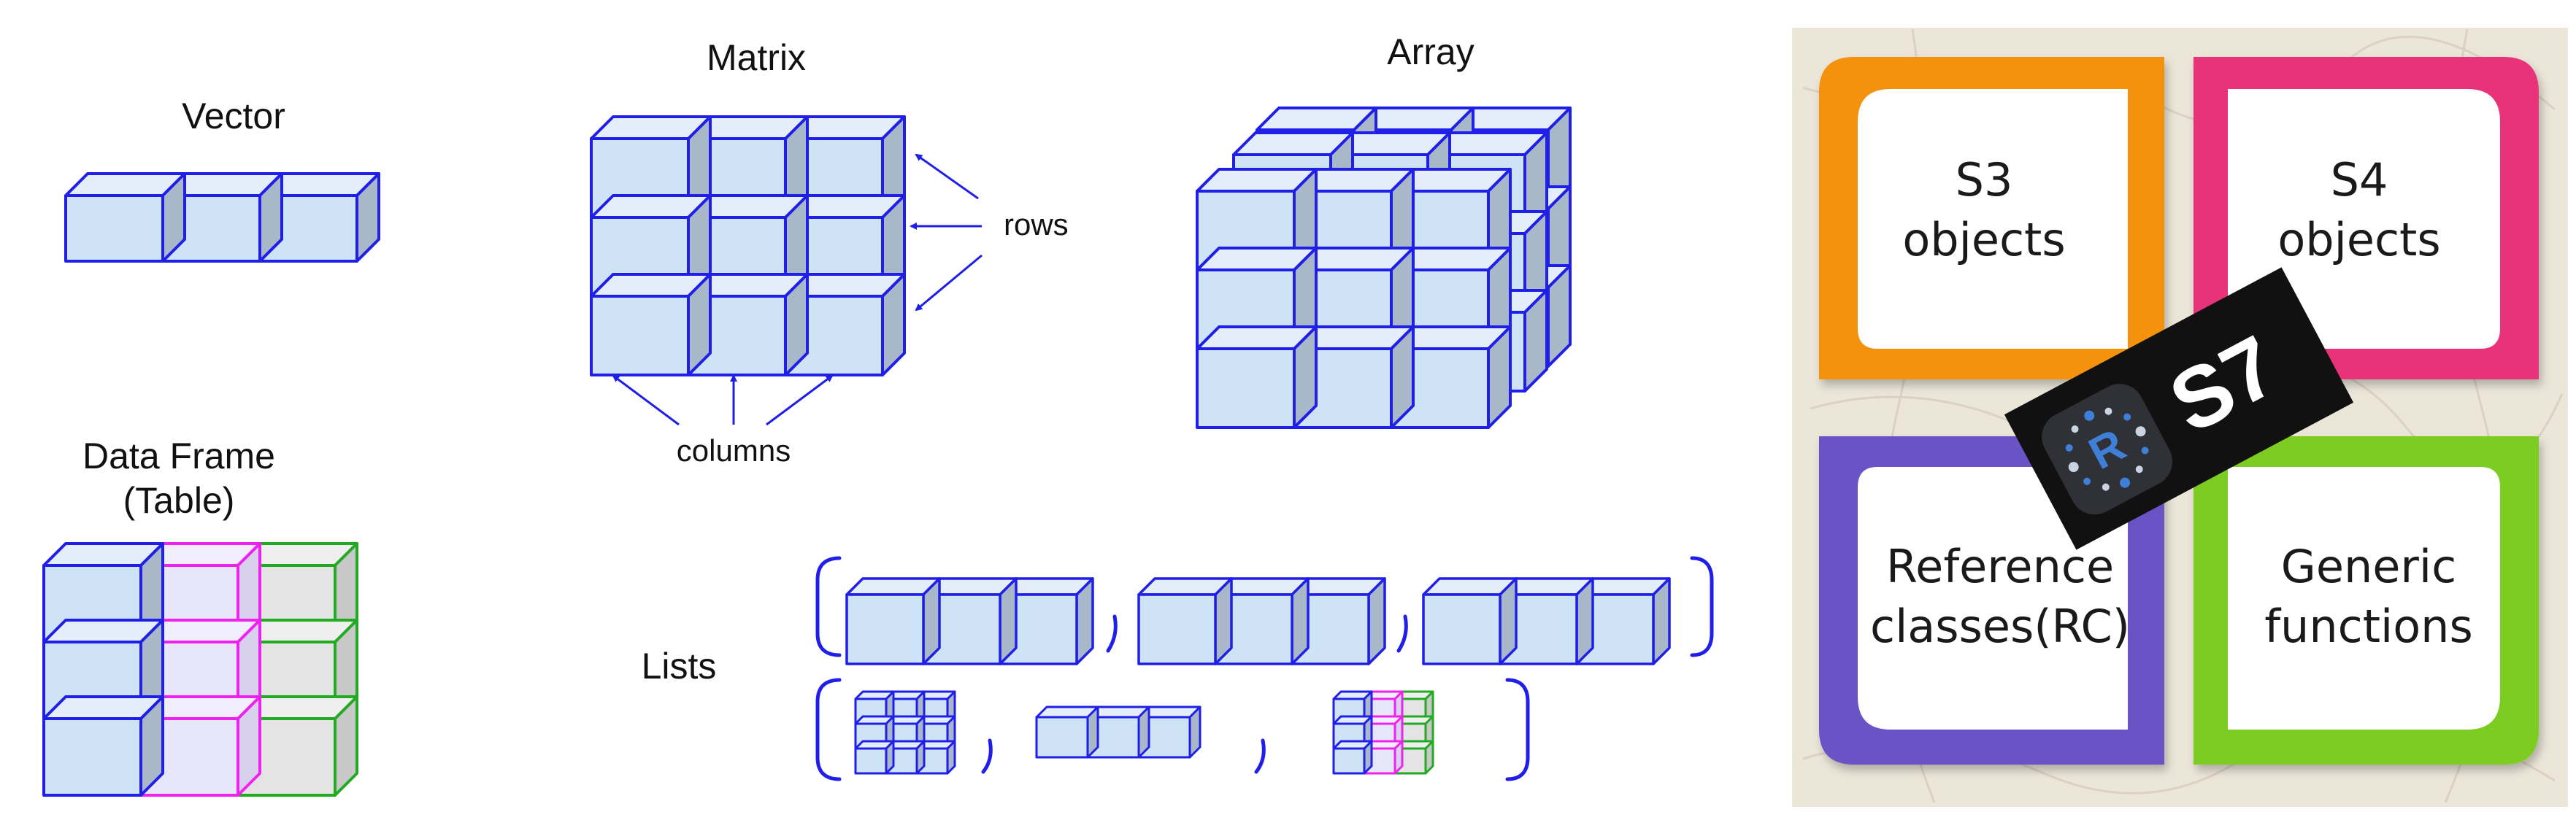 The width and height of the screenshot is (2576, 839). What do you see at coordinates (179, 500) in the screenshot?
I see `dataframe-label-line2: (Table)` at bounding box center [179, 500].